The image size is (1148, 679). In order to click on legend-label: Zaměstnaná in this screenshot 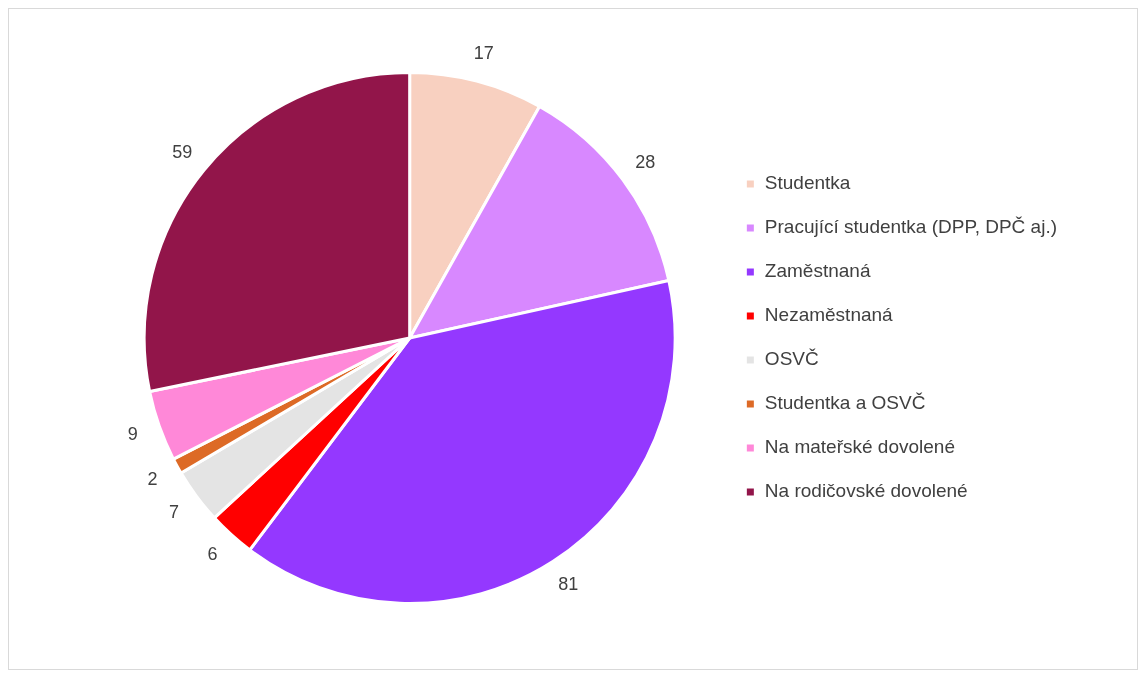, I will do `click(817, 271)`.